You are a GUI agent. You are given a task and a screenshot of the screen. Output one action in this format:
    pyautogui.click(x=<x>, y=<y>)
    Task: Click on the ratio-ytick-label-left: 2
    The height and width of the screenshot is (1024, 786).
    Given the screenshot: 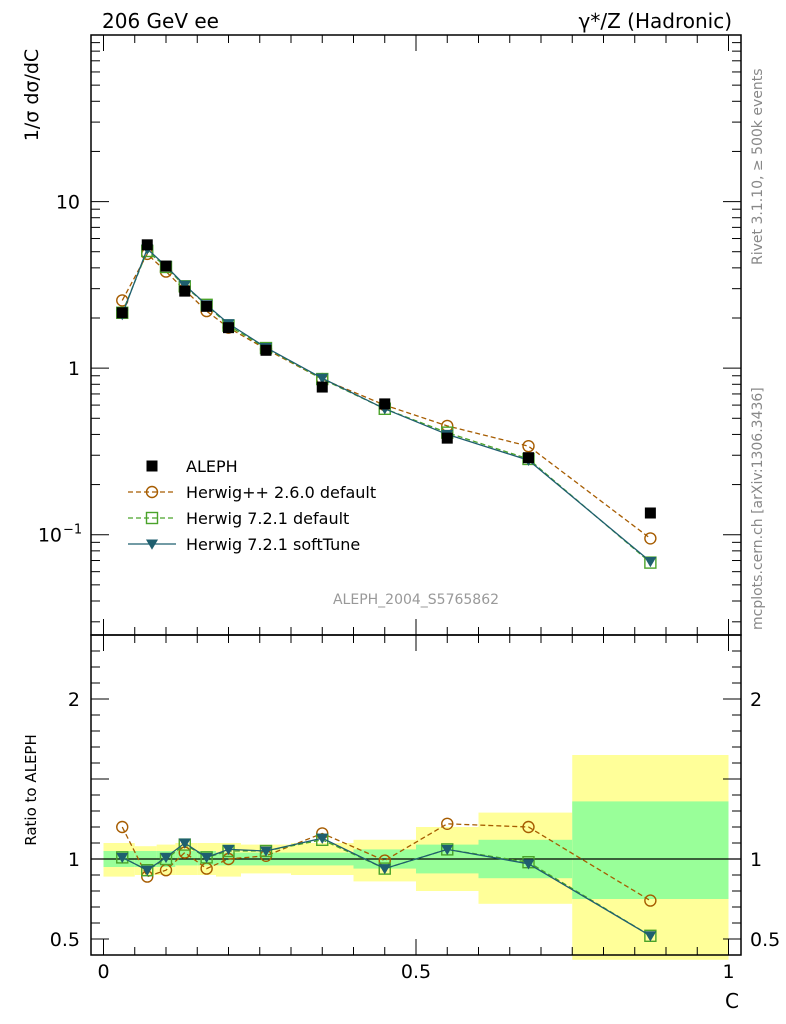 What is the action you would take?
    pyautogui.click(x=74, y=700)
    